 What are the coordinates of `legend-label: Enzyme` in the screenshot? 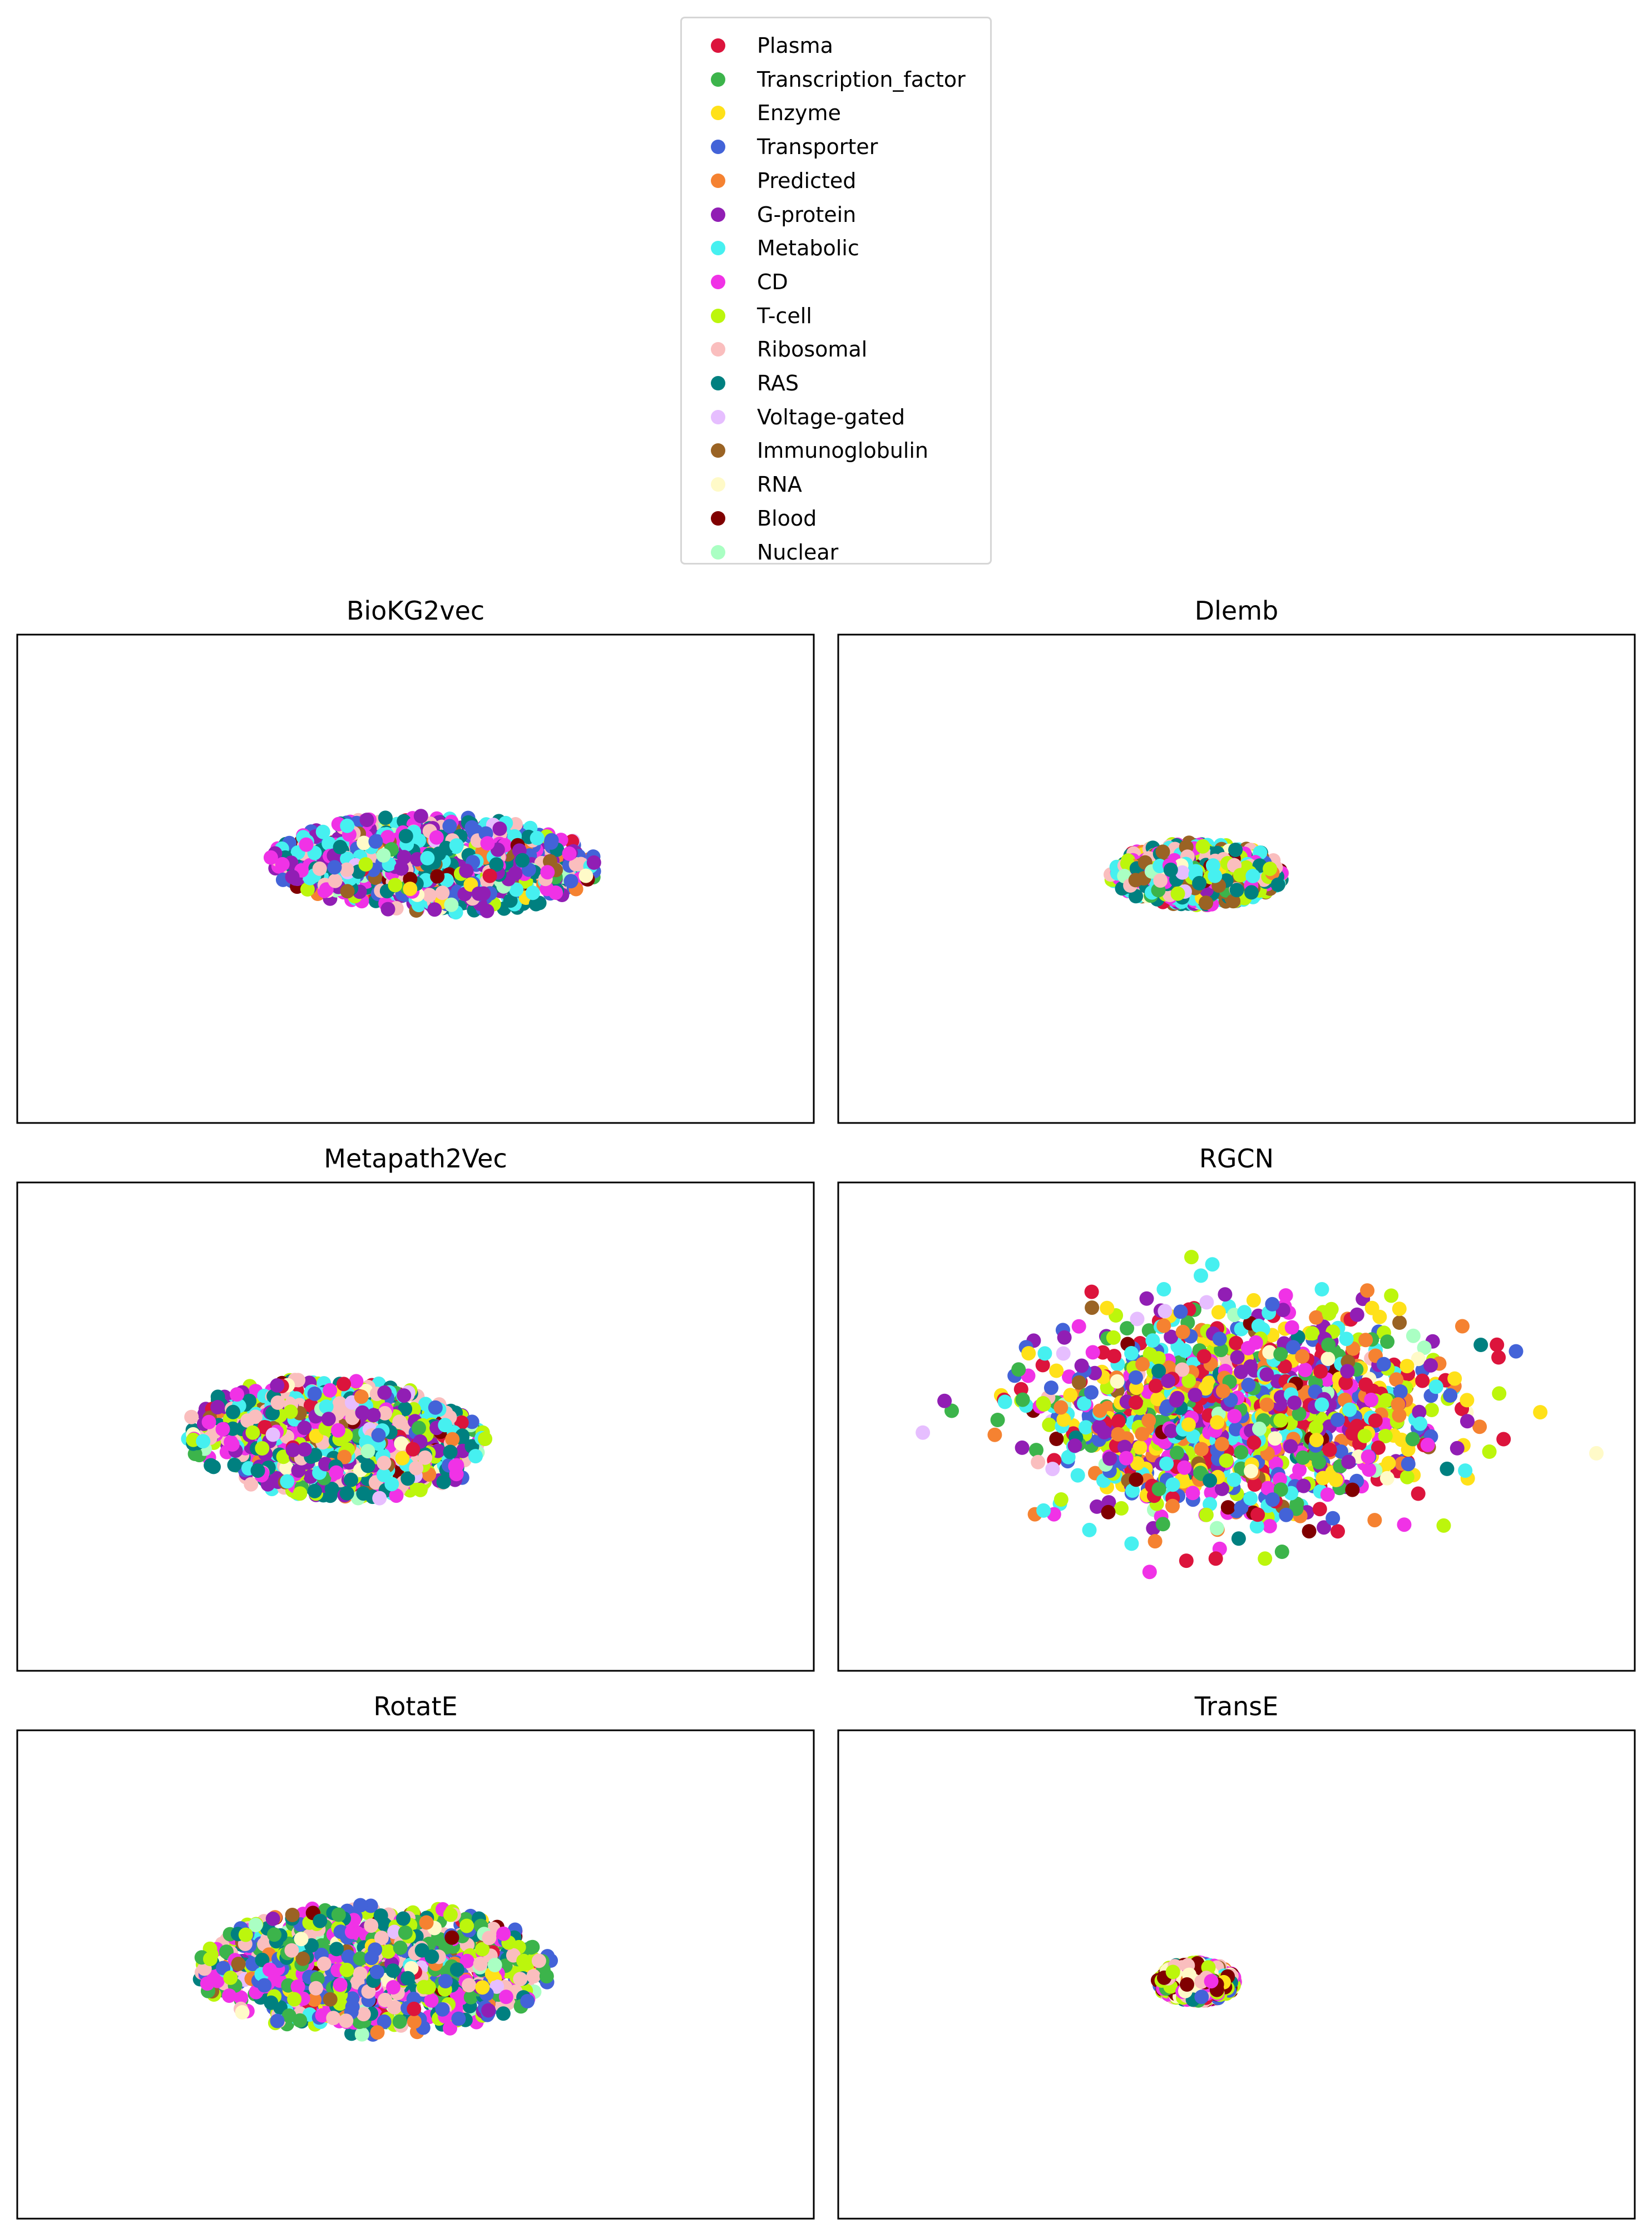 It's located at (799, 113).